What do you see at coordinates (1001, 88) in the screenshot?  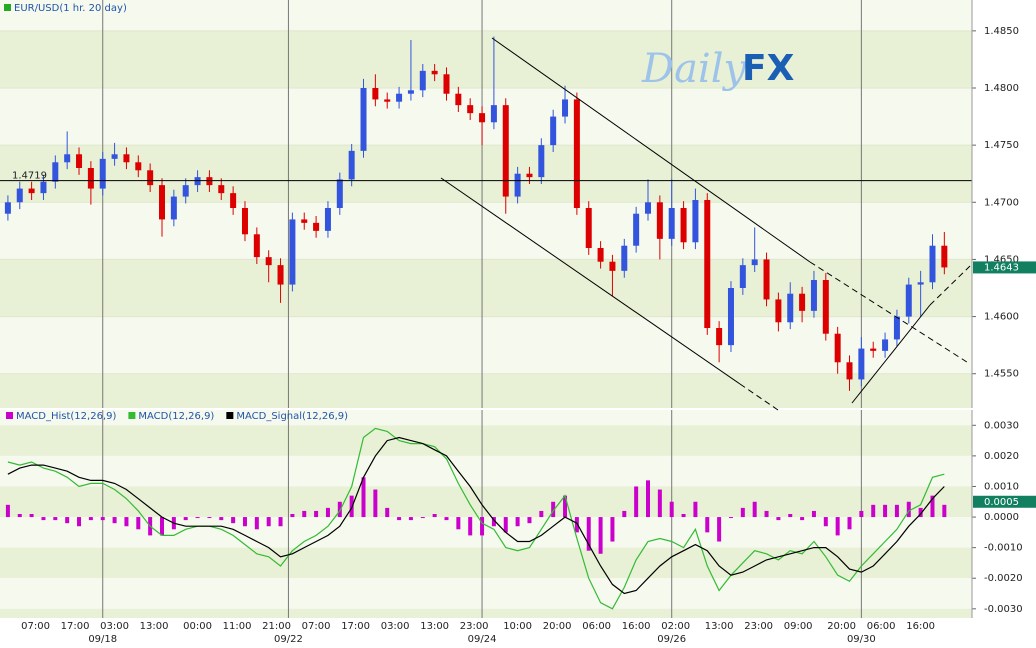 I see `y-tick-label: 1.4800` at bounding box center [1001, 88].